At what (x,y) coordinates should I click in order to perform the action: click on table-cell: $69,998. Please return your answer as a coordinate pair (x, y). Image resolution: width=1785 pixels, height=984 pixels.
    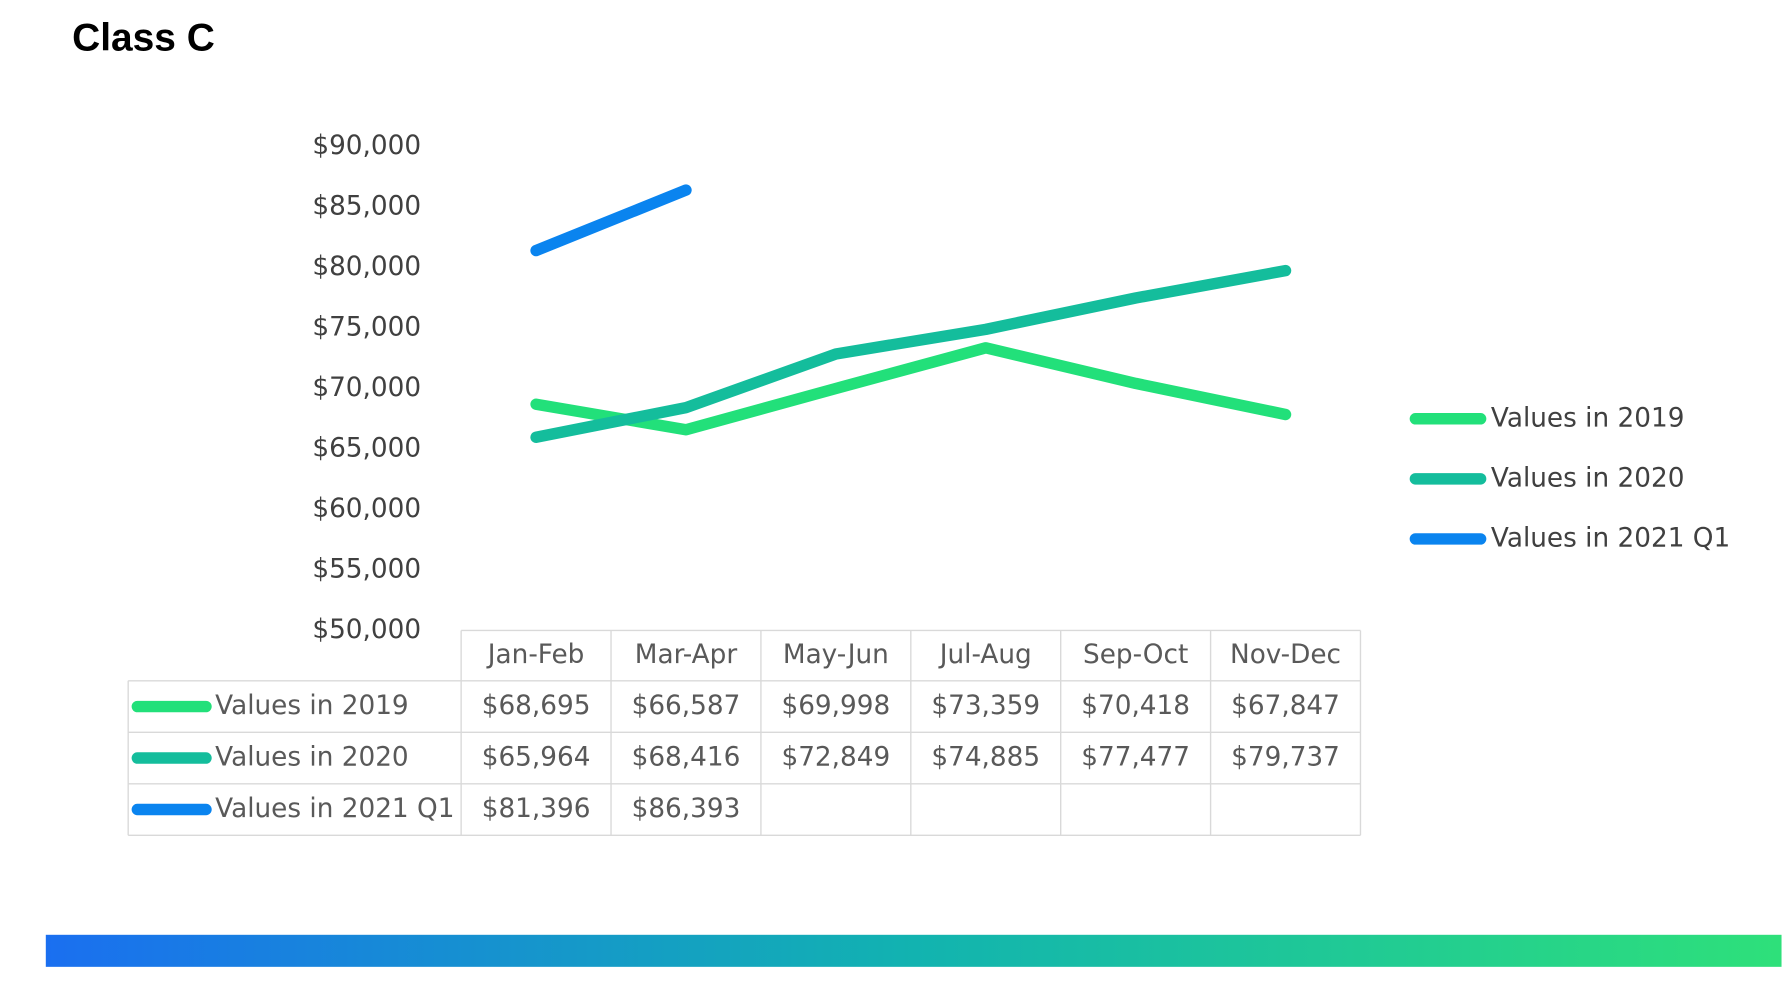
    Looking at the image, I should click on (835, 706).